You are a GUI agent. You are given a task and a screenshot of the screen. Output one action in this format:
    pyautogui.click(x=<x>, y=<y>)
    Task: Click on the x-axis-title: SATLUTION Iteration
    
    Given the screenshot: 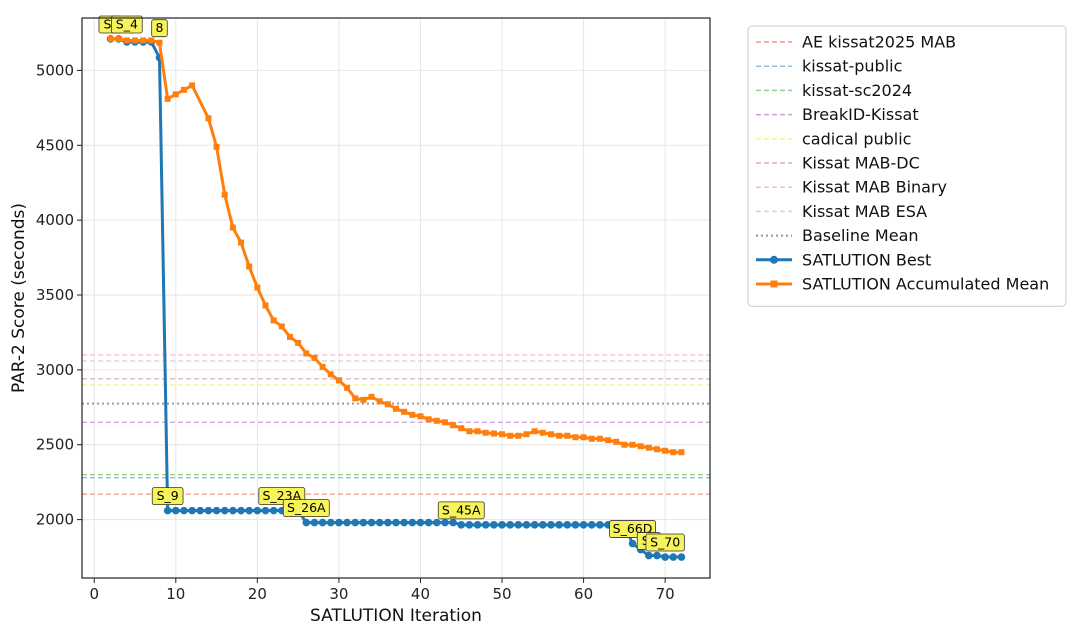 What is the action you would take?
    pyautogui.click(x=396, y=616)
    